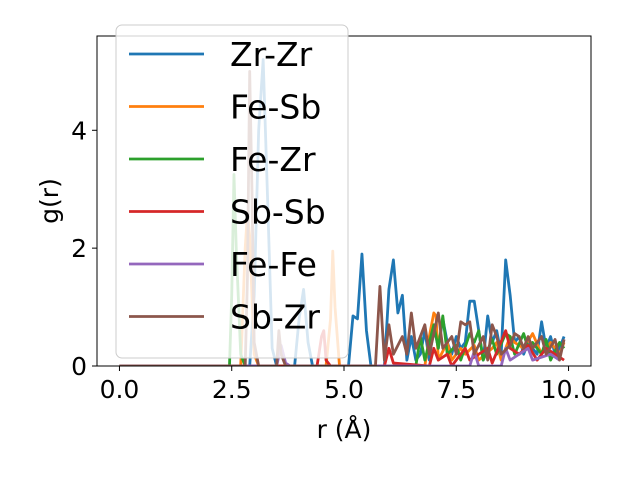 Image resolution: width=640 pixels, height=480 pixels. I want to click on y-tick-label: 2, so click(79, 248).